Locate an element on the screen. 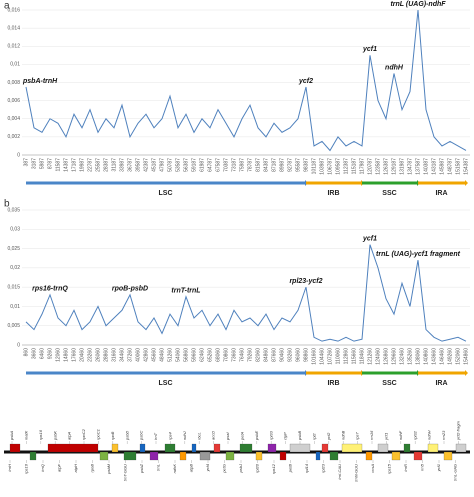 This screenshot has height=497, width=474. gene-label: rpl14 is located at coordinates (306, 468).